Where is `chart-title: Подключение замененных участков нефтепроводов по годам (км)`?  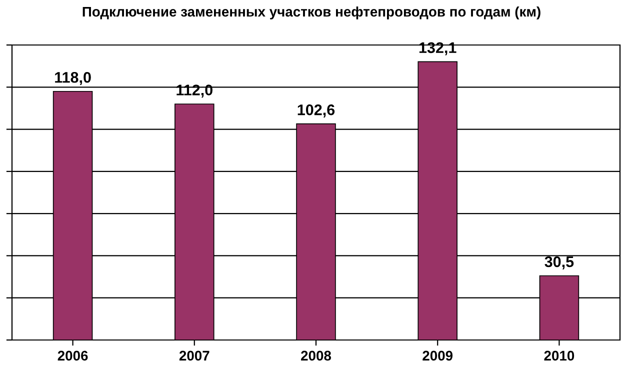 chart-title: Подключение замененных участков нефтепроводов по годам (км) is located at coordinates (311, 13).